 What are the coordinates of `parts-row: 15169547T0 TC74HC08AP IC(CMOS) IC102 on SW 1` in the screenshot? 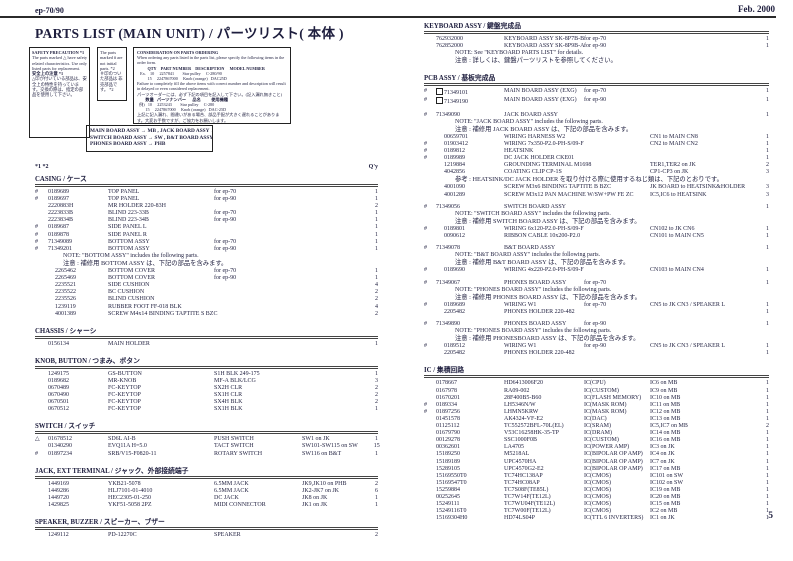 It's located at (596, 483).